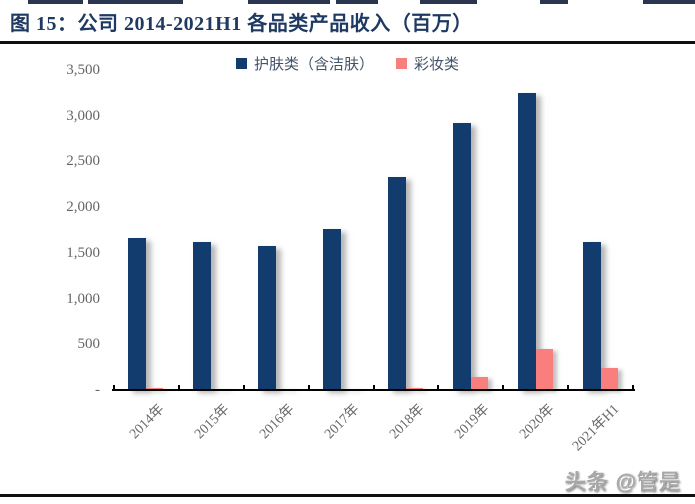  I want to click on x-axis-category-label: 2018年, so click(407, 422).